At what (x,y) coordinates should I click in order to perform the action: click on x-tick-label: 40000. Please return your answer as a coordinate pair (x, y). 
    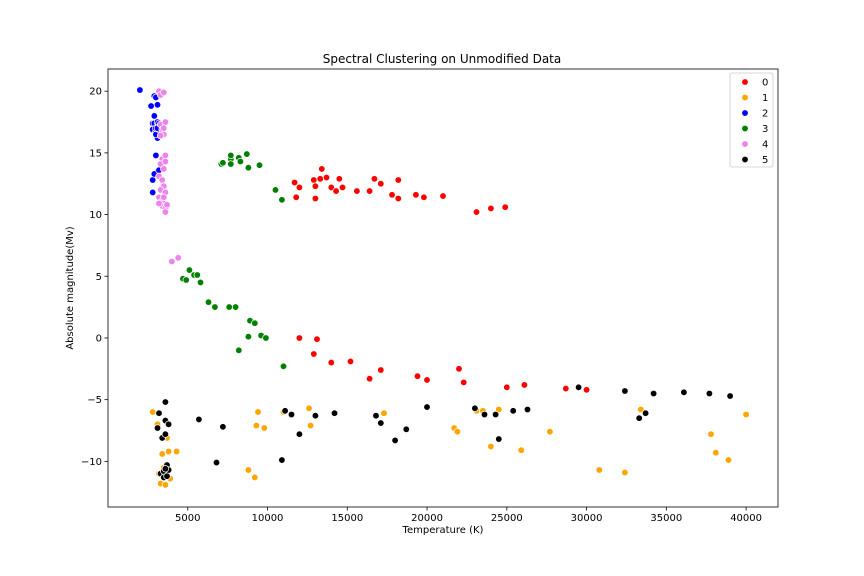
    Looking at the image, I should click on (746, 518).